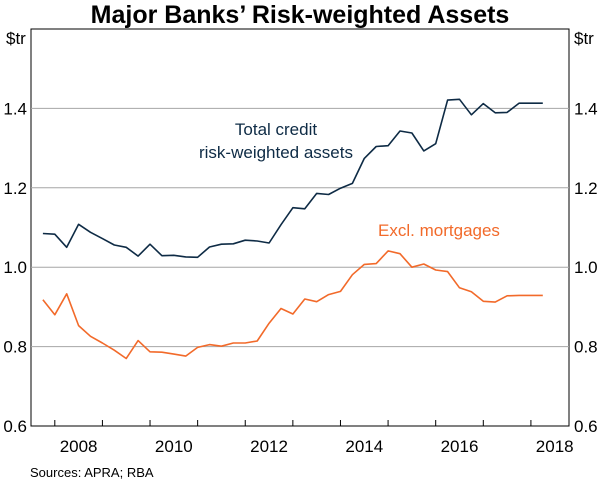 Image resolution: width=600 pixels, height=485 pixels. I want to click on total-credit-label-line: Total credit, so click(276, 129).